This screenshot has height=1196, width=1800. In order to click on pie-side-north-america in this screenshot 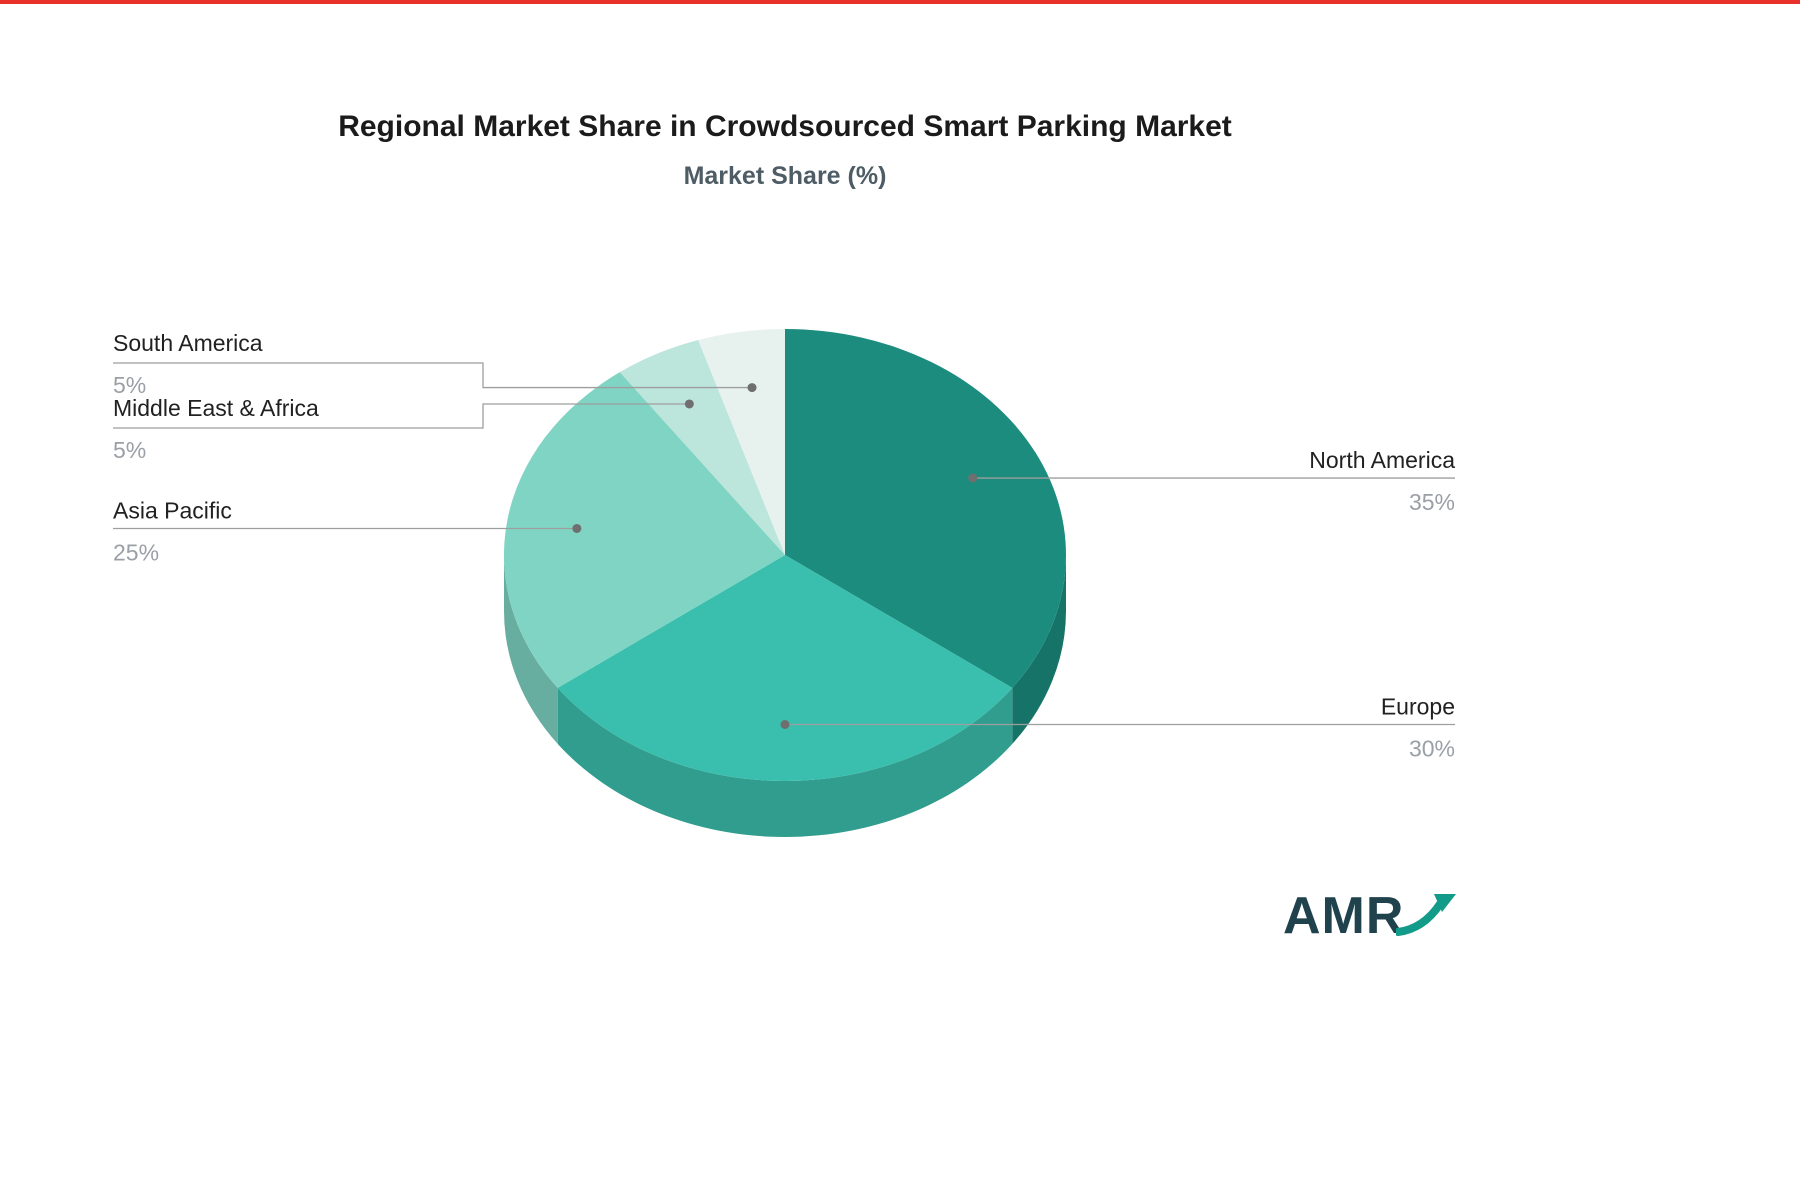, I will do `click(1039, 649)`.